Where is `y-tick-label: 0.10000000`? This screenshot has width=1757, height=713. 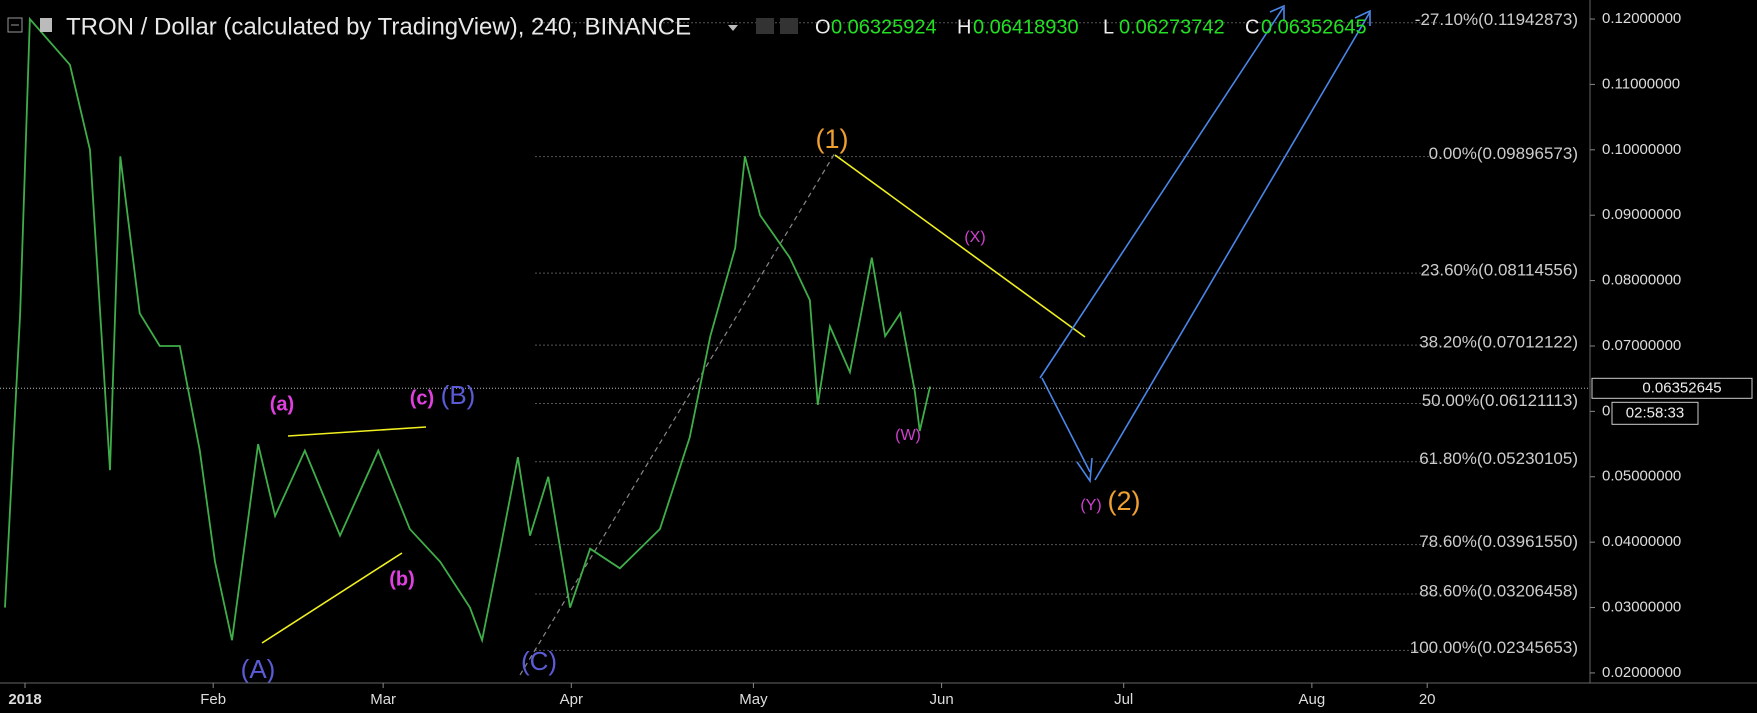 y-tick-label: 0.10000000 is located at coordinates (1641, 149).